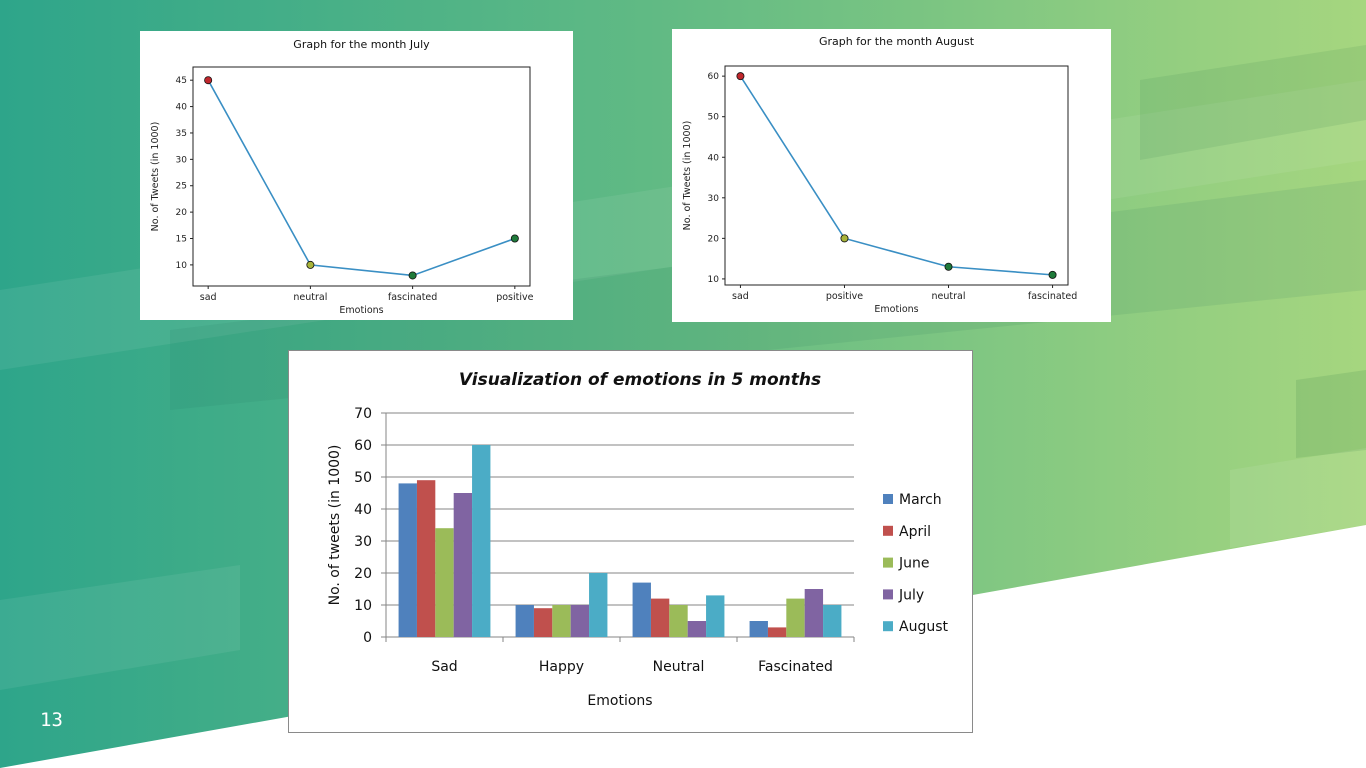  What do you see at coordinates (335, 525) in the screenshot?
I see `y-axis-label: No. of tweets (in 1000)` at bounding box center [335, 525].